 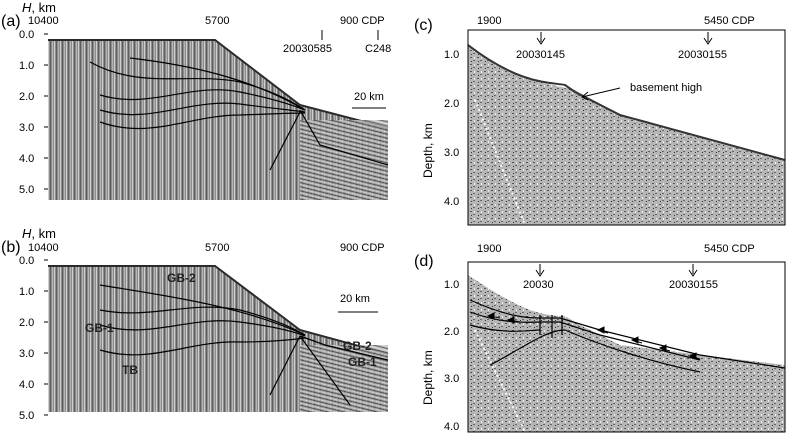 What do you see at coordinates (593, 336) in the screenshot?
I see `panel-d-arrows` at bounding box center [593, 336].